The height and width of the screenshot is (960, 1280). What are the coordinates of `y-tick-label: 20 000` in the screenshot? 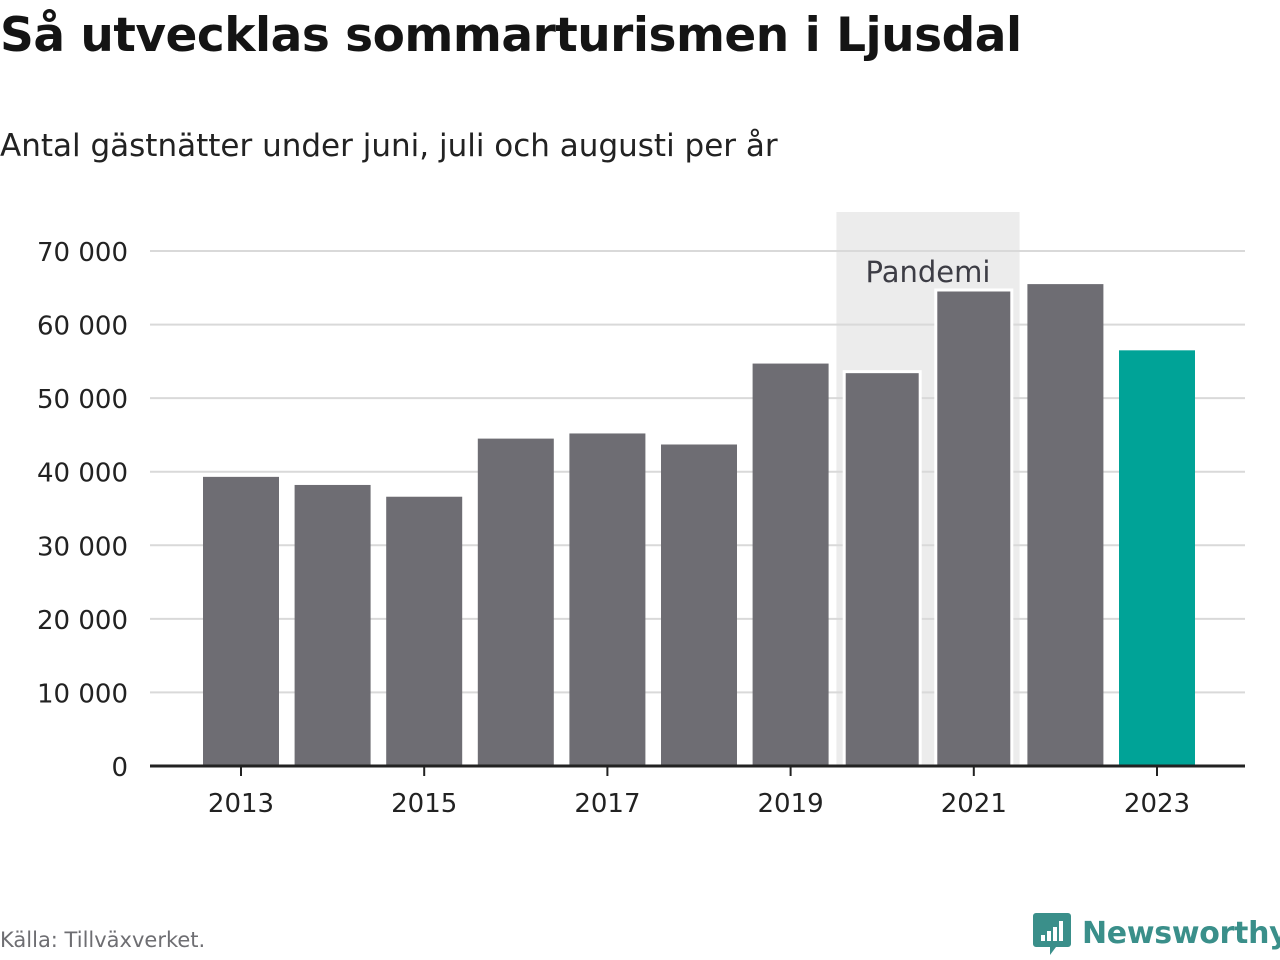 It's located at (82, 621).